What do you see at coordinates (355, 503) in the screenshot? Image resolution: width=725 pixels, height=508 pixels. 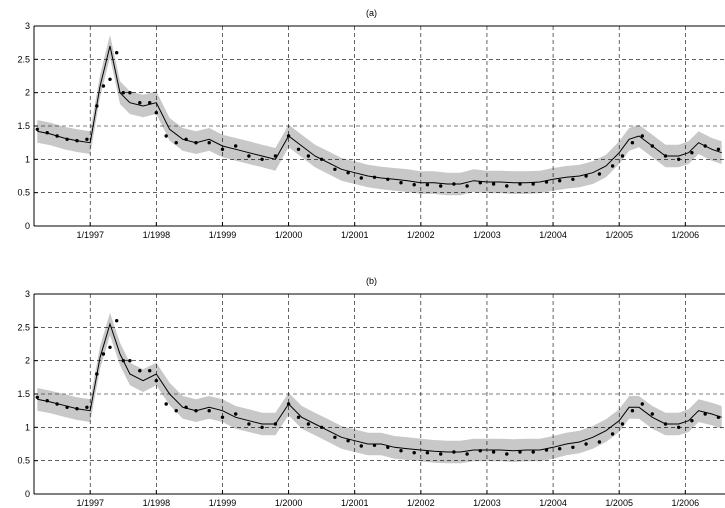 I see `x-tick-label: 1/2001` at bounding box center [355, 503].